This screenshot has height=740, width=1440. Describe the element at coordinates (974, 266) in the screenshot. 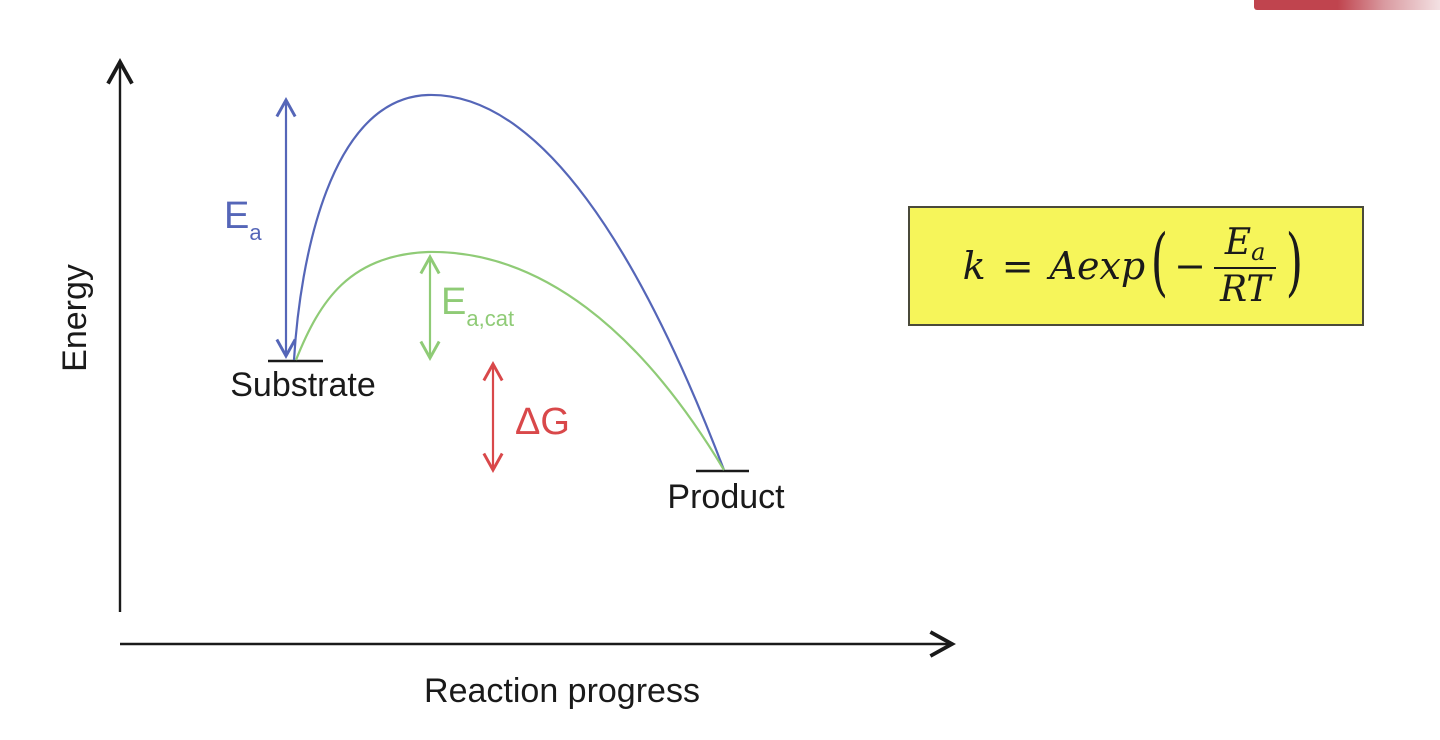

I see `formula-lhs: k` at that location.